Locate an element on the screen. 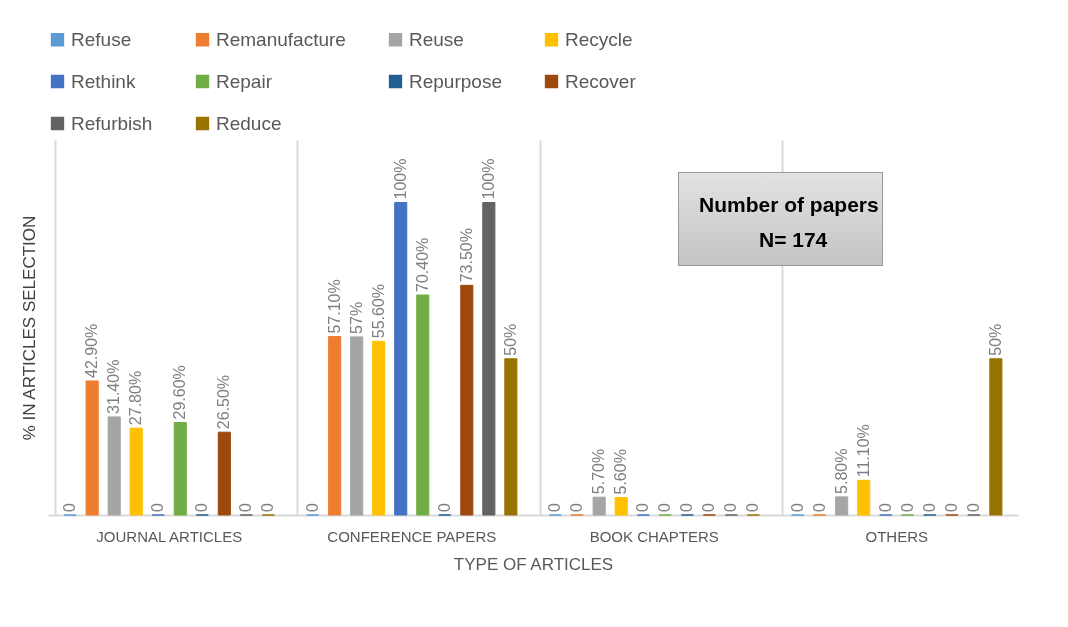 The height and width of the screenshot is (627, 1068). x-tick-label: JOURNAL ARTICLES is located at coordinates (169, 536).